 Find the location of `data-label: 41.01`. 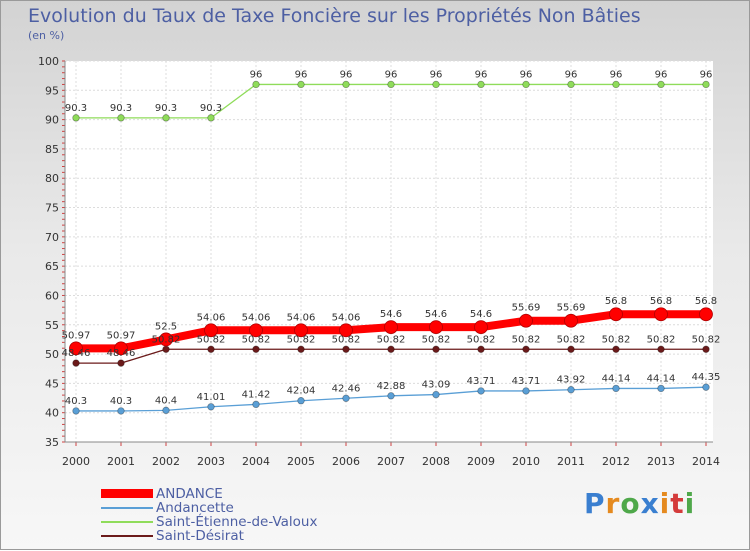

data-label: 41.01 is located at coordinates (211, 397).